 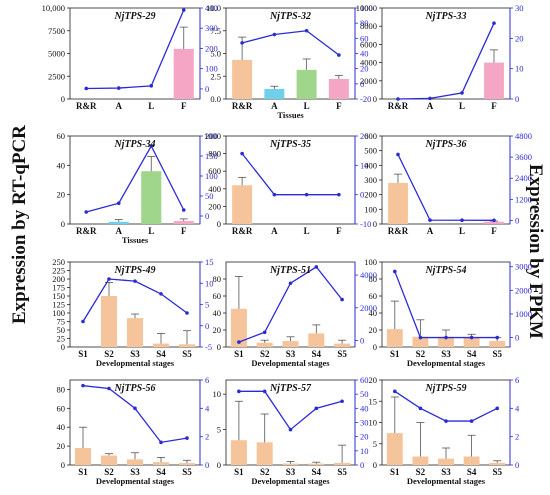 I want to click on y2-tick-label: 1000, so click(x=523, y=314).